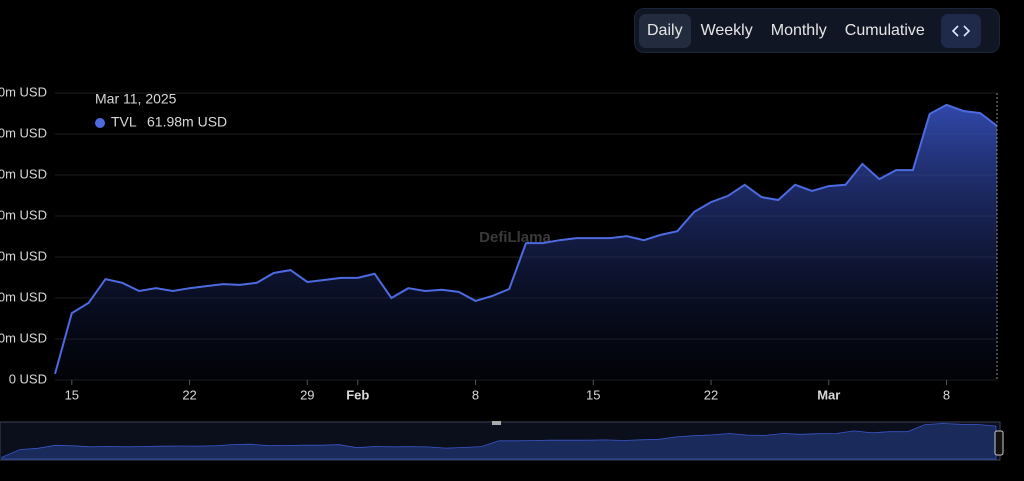  I want to click on tooltip-series: TVL, so click(124, 122).